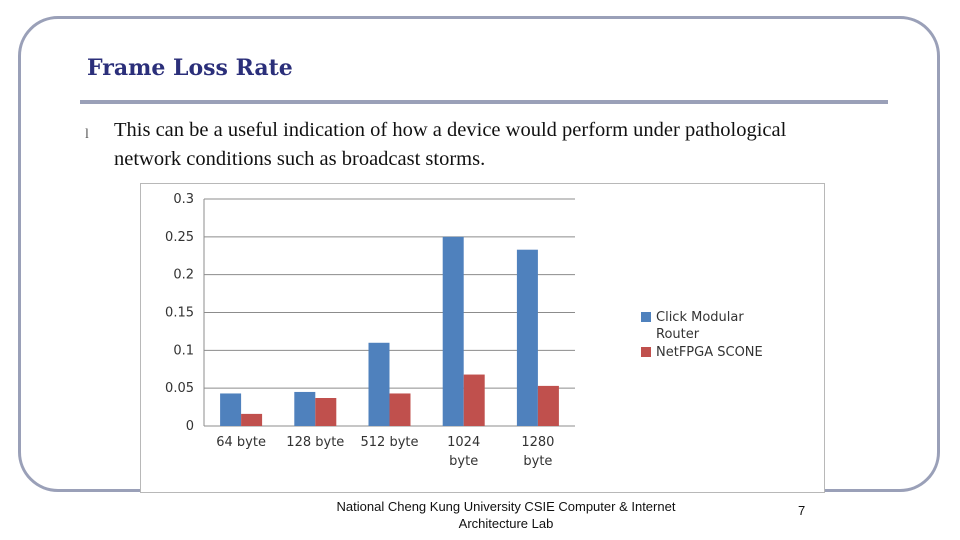 The image size is (960, 540). I want to click on legend-label: NetFPGA SCONE, so click(709, 352).